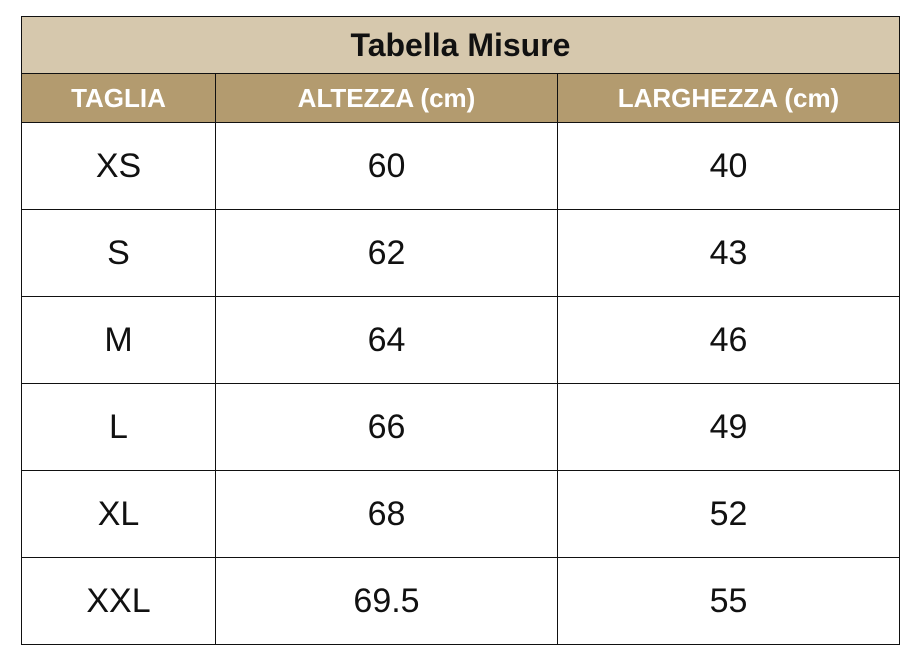 This screenshot has height=663, width=920. Describe the element at coordinates (386, 601) in the screenshot. I see `cell-height: 69.5` at that location.